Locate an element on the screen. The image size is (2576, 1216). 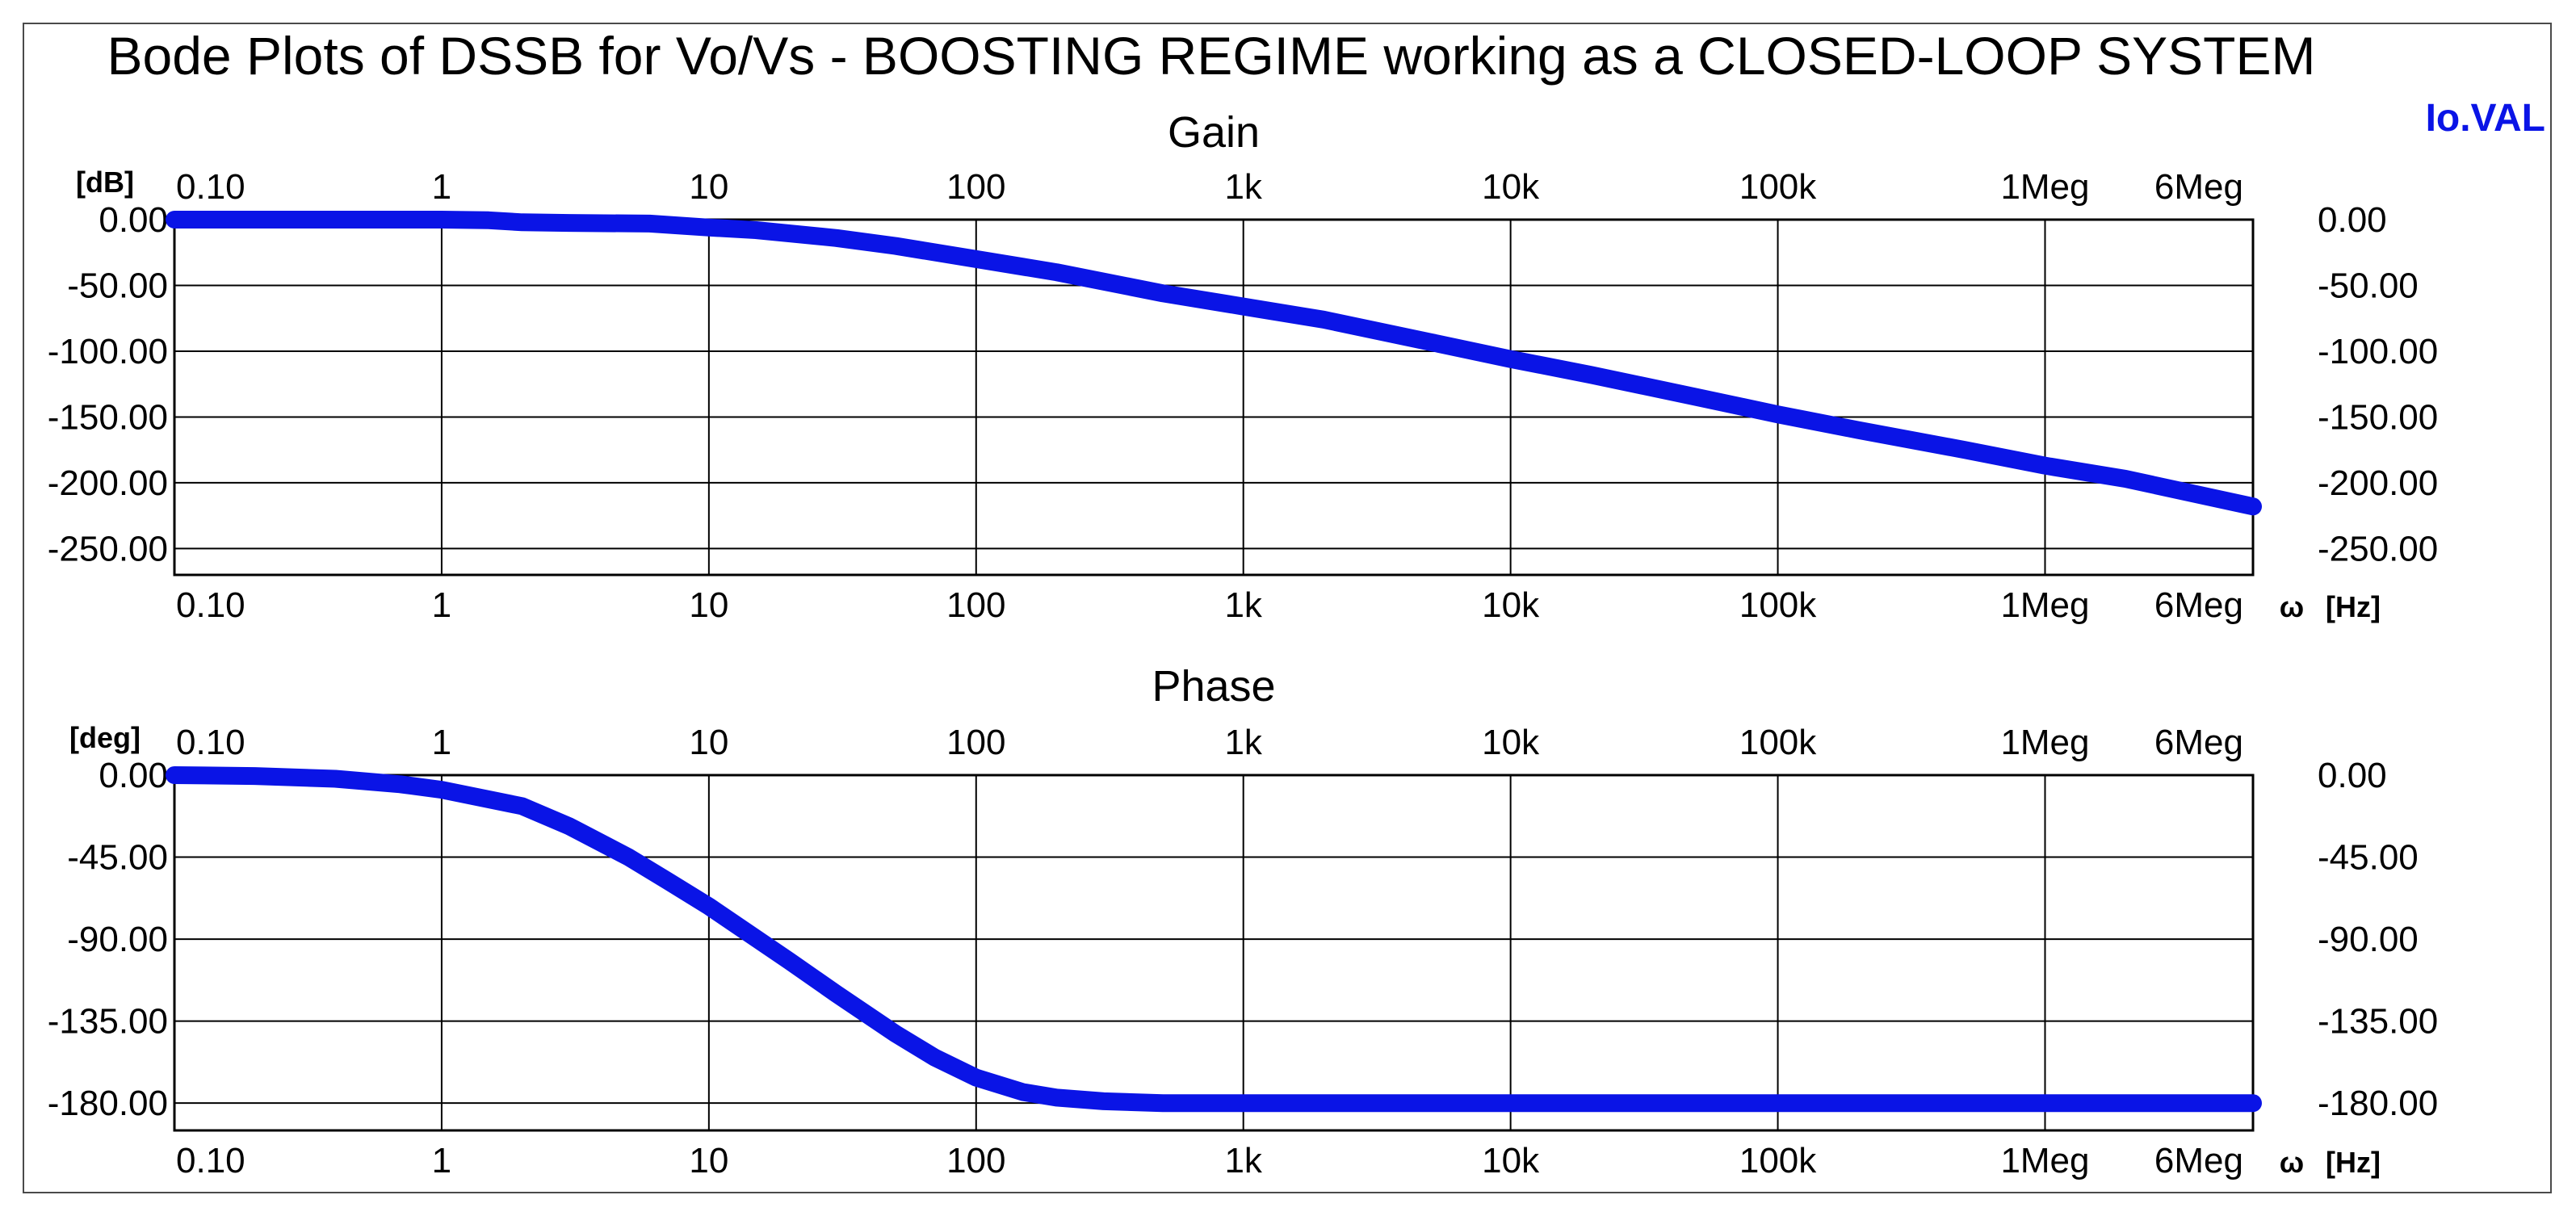
phase-x-tick-label-top: 100k is located at coordinates (1778, 742).